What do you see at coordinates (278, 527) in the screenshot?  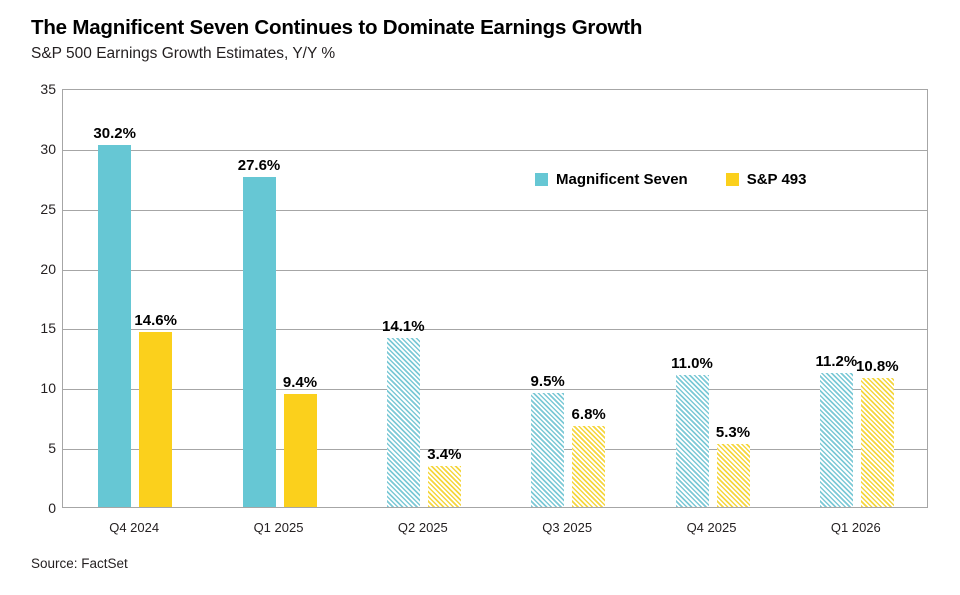 I see `x-axis-tick-label: Q1 2025` at bounding box center [278, 527].